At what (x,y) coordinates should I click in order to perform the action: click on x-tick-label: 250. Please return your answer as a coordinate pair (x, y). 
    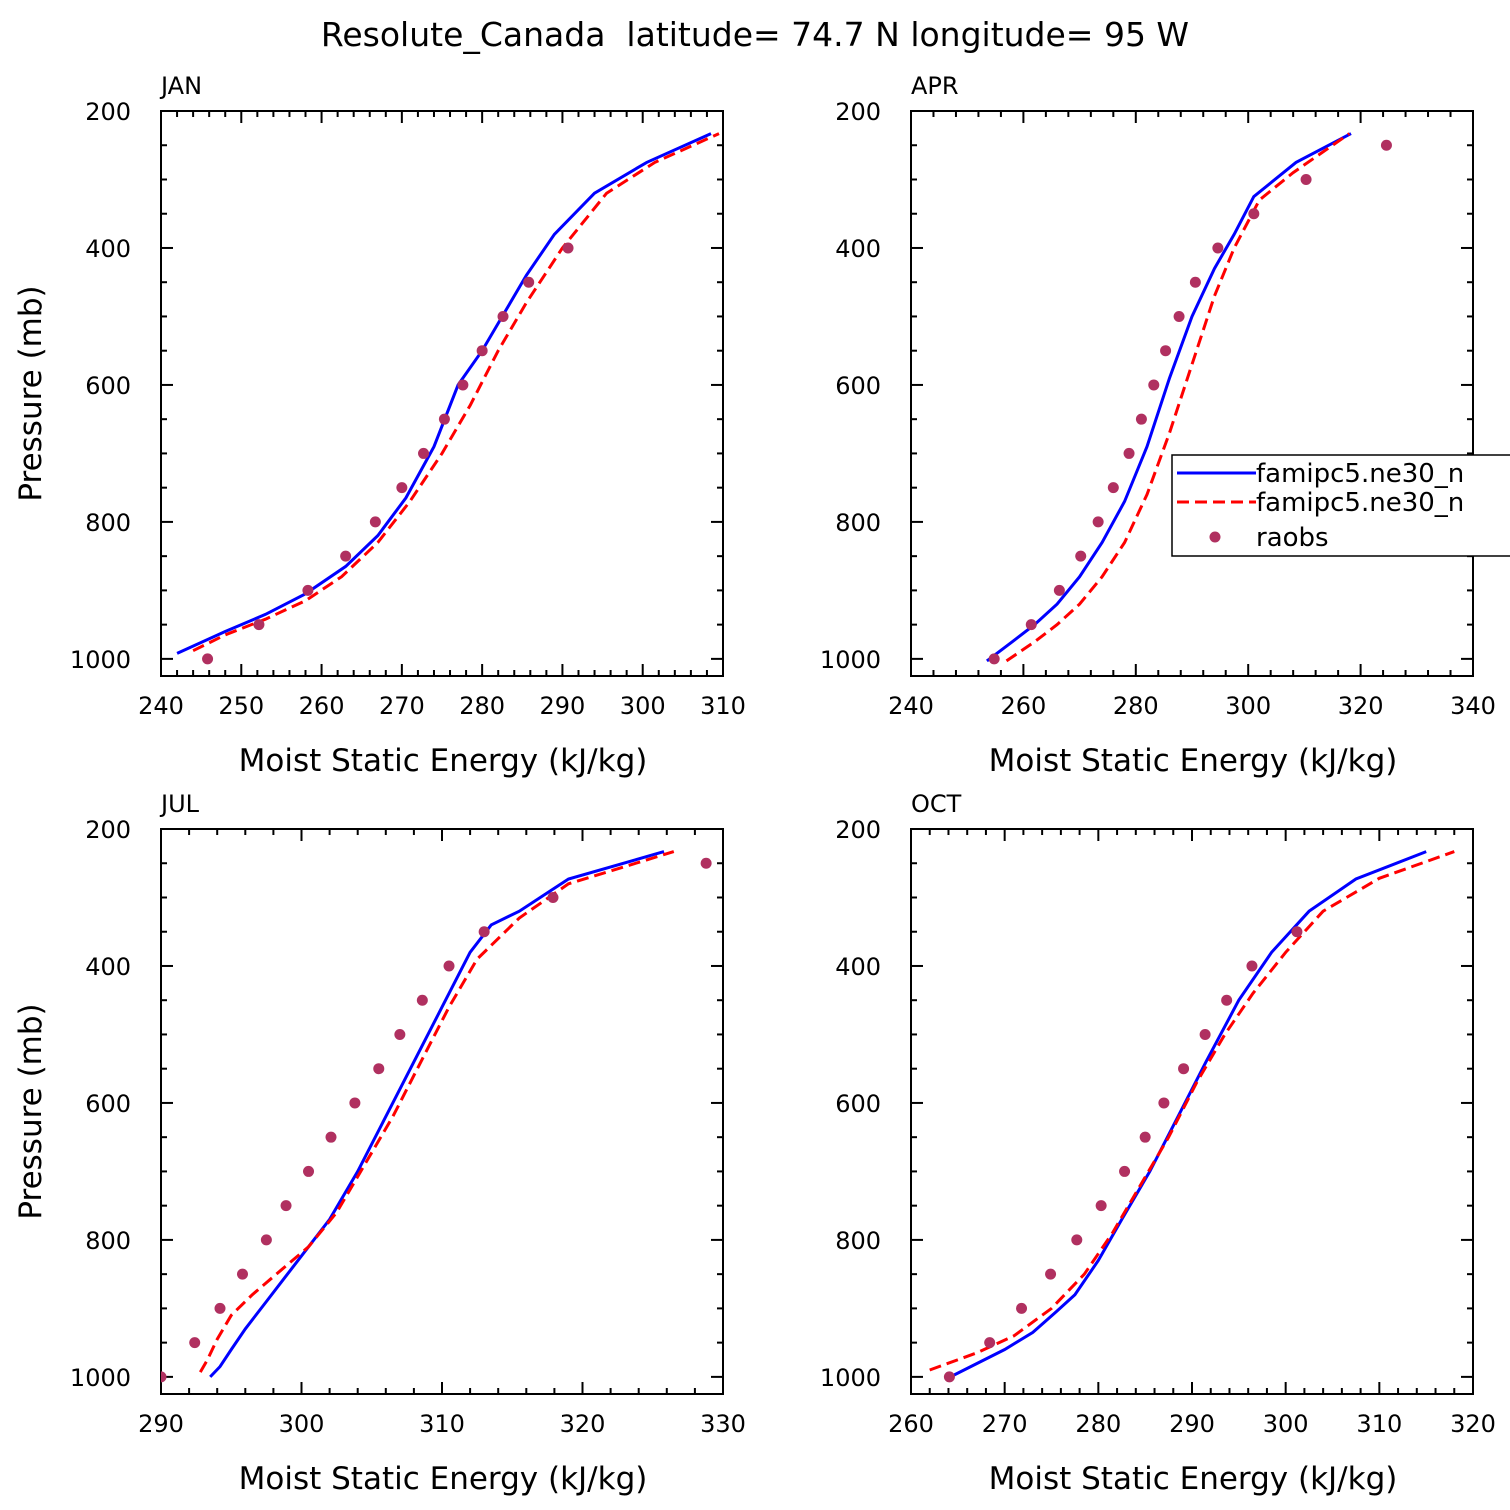
    Looking at the image, I should click on (241, 706).